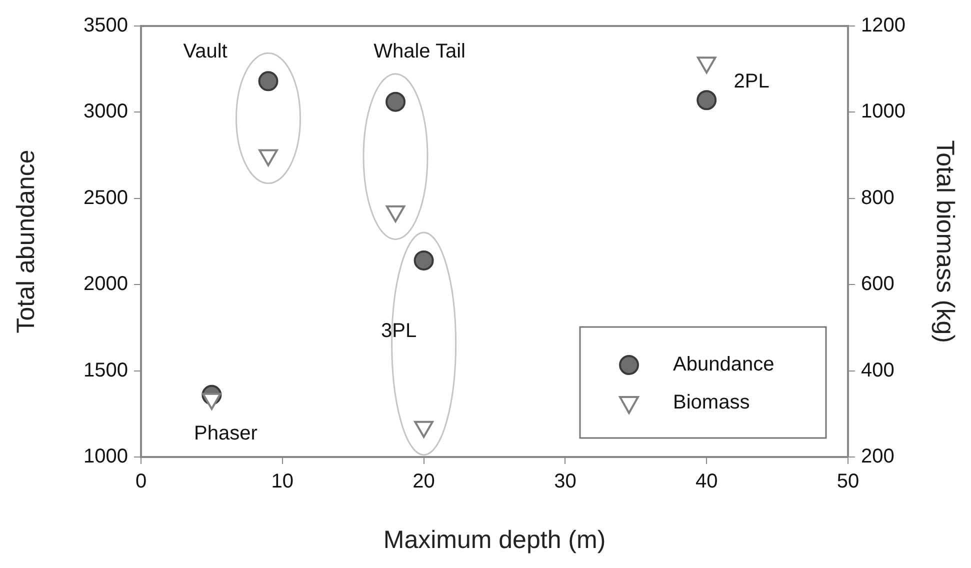  Describe the element at coordinates (877, 370) in the screenshot. I see `y2-tick-label: 400` at that location.